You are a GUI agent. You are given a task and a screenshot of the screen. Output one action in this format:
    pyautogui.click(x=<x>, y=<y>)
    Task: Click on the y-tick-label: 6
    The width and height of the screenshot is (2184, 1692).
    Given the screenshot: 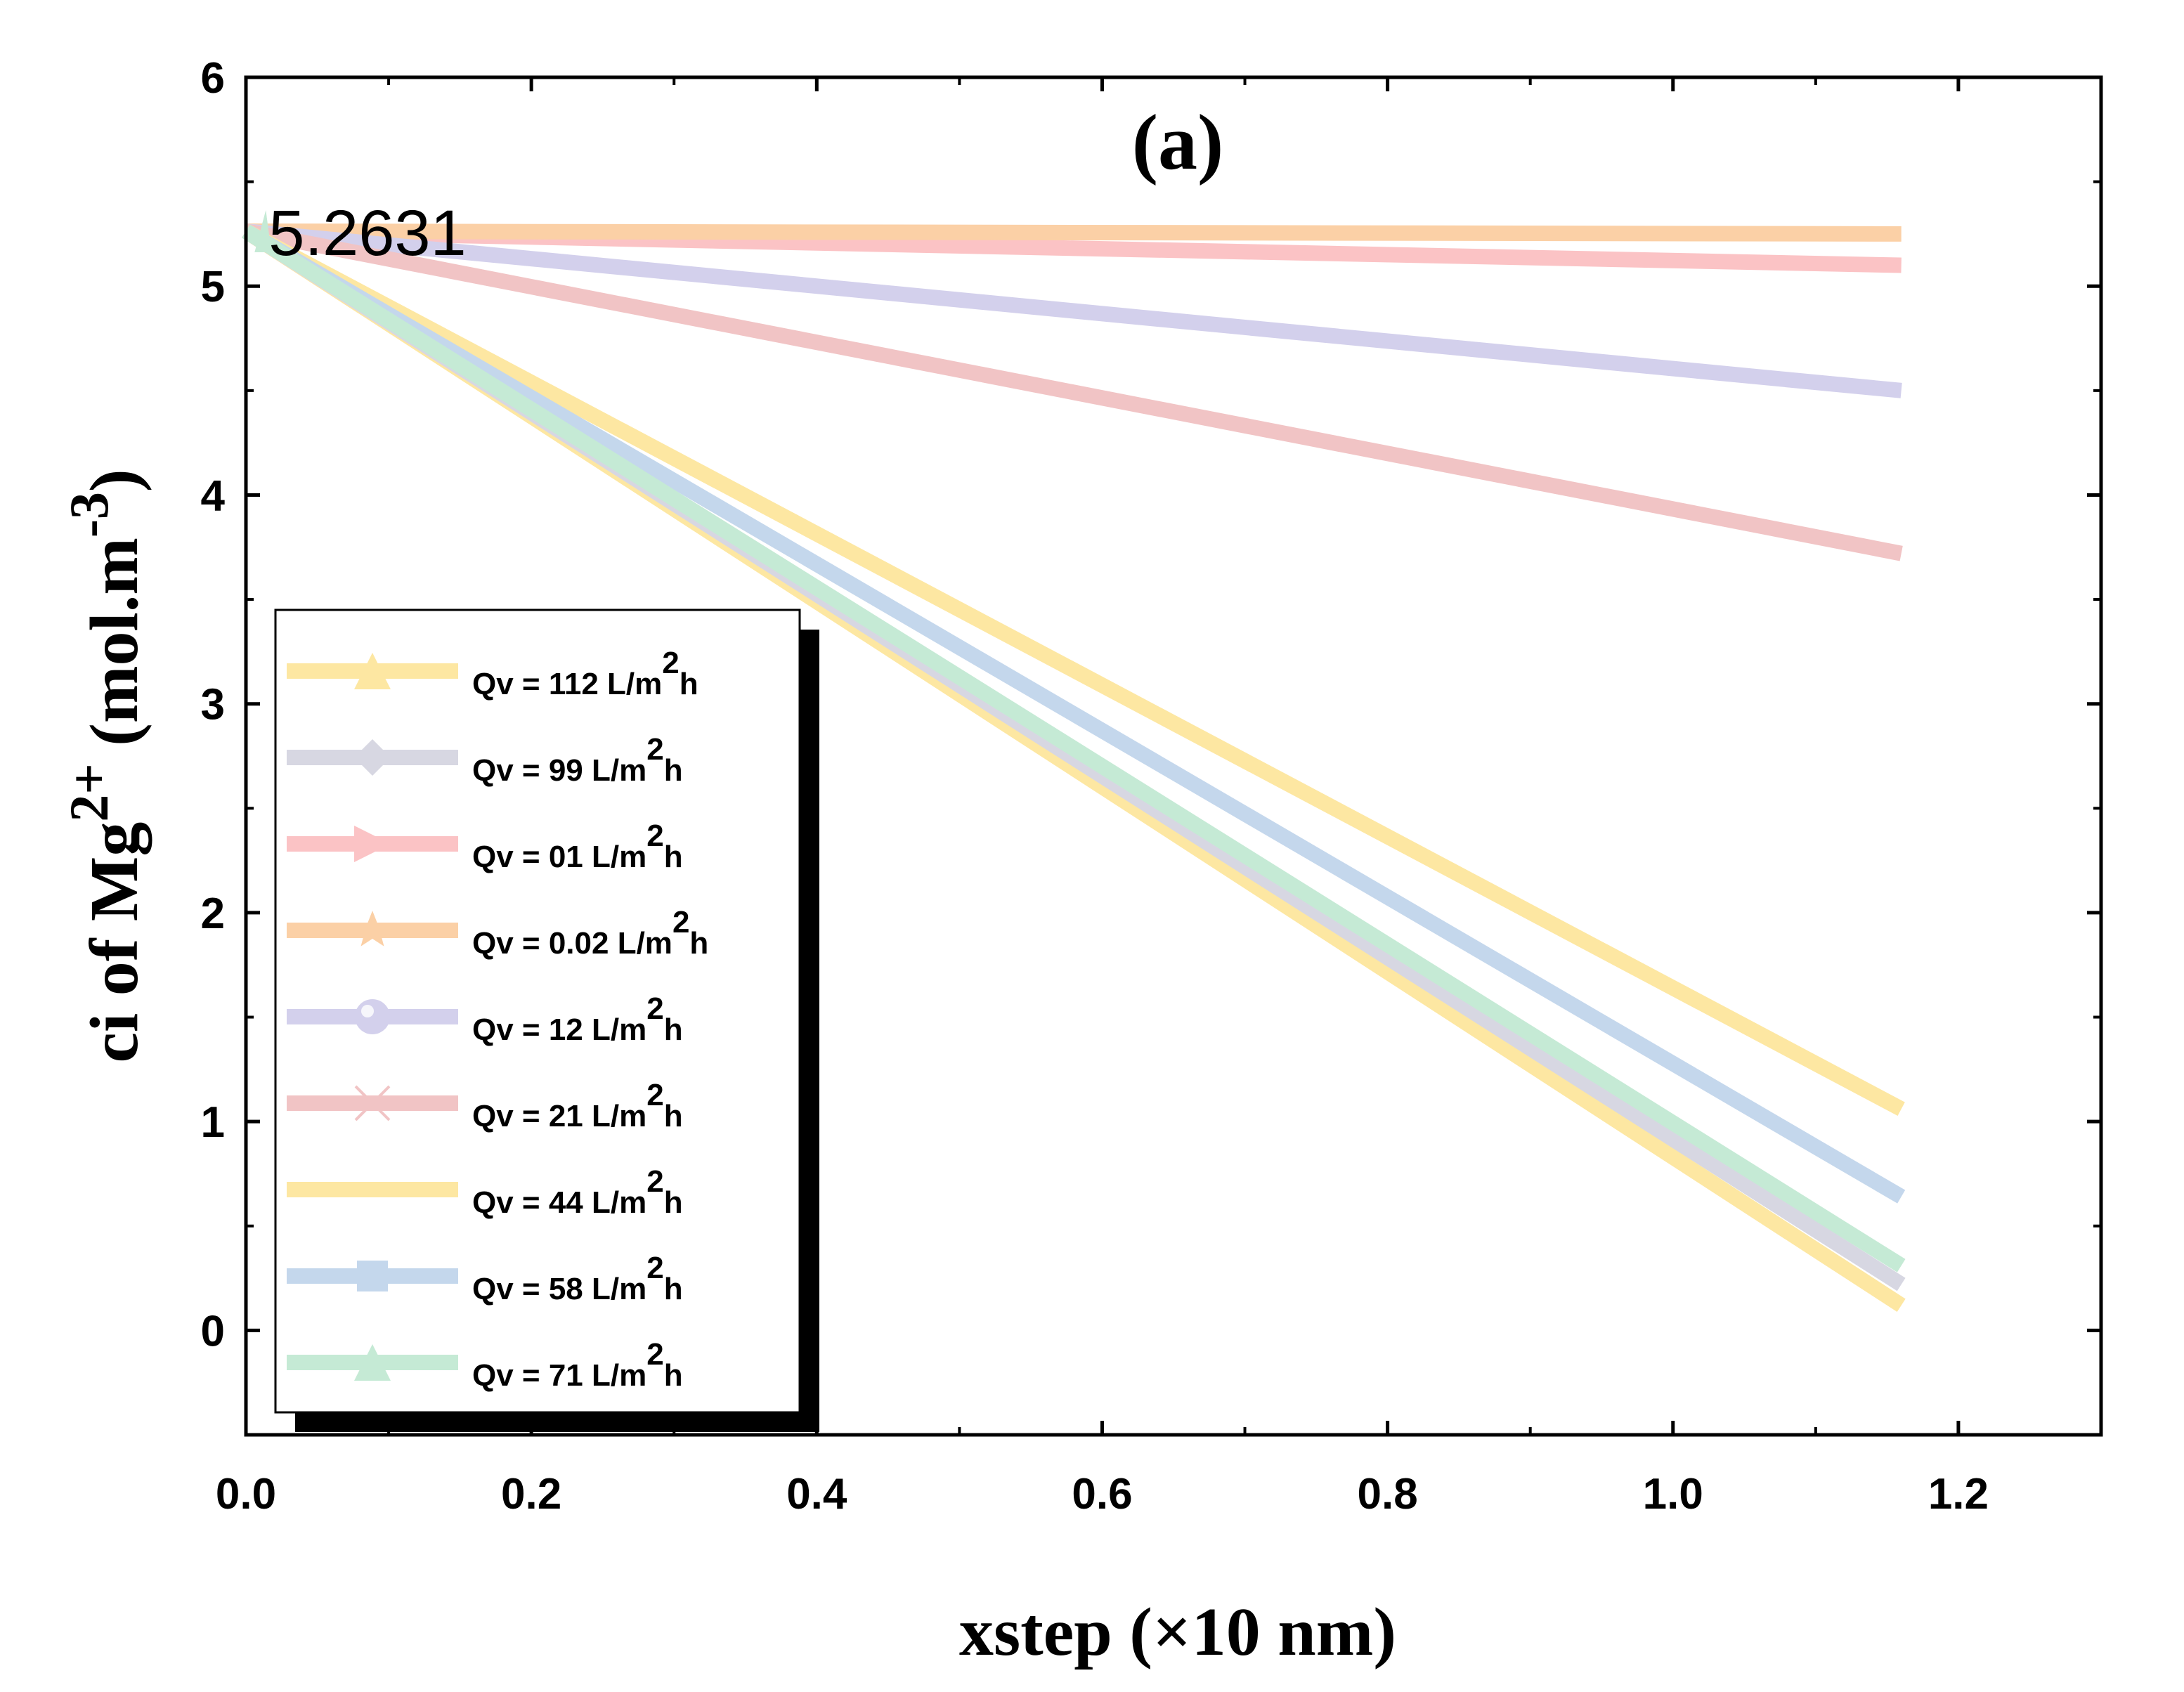 What is the action you would take?
    pyautogui.click(x=213, y=78)
    